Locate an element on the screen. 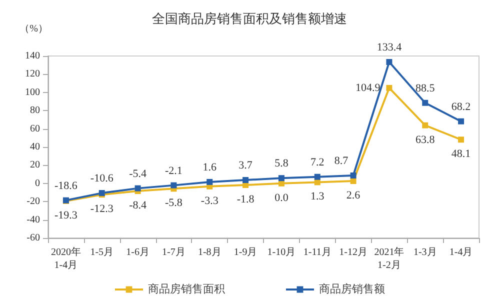 The width and height of the screenshot is (499, 304). data-label: -2.1 is located at coordinates (173, 170).